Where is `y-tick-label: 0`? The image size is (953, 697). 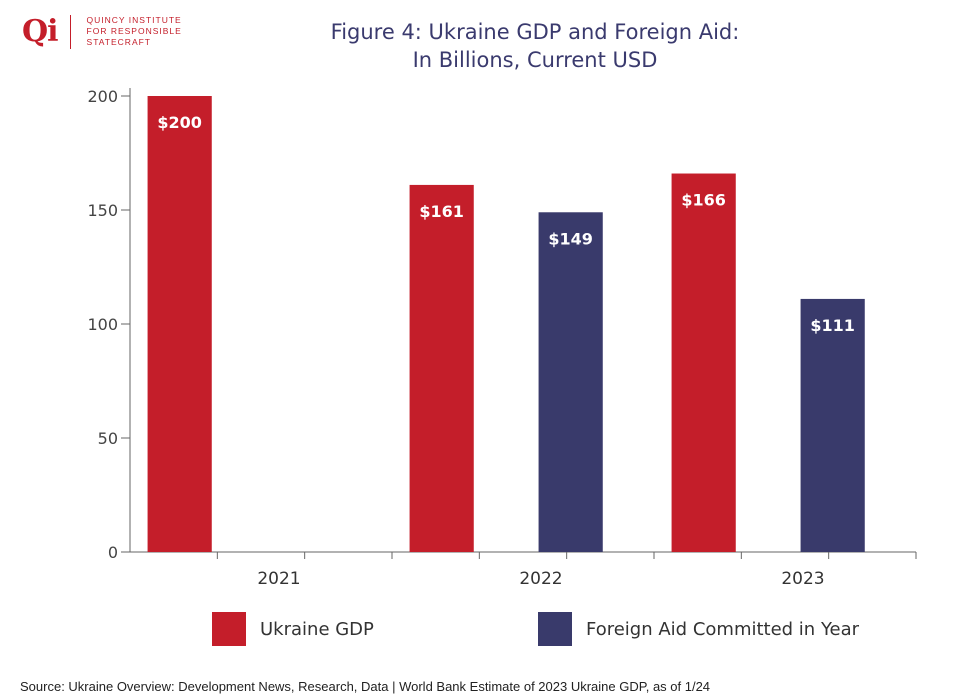 y-tick-label: 0 is located at coordinates (113, 552).